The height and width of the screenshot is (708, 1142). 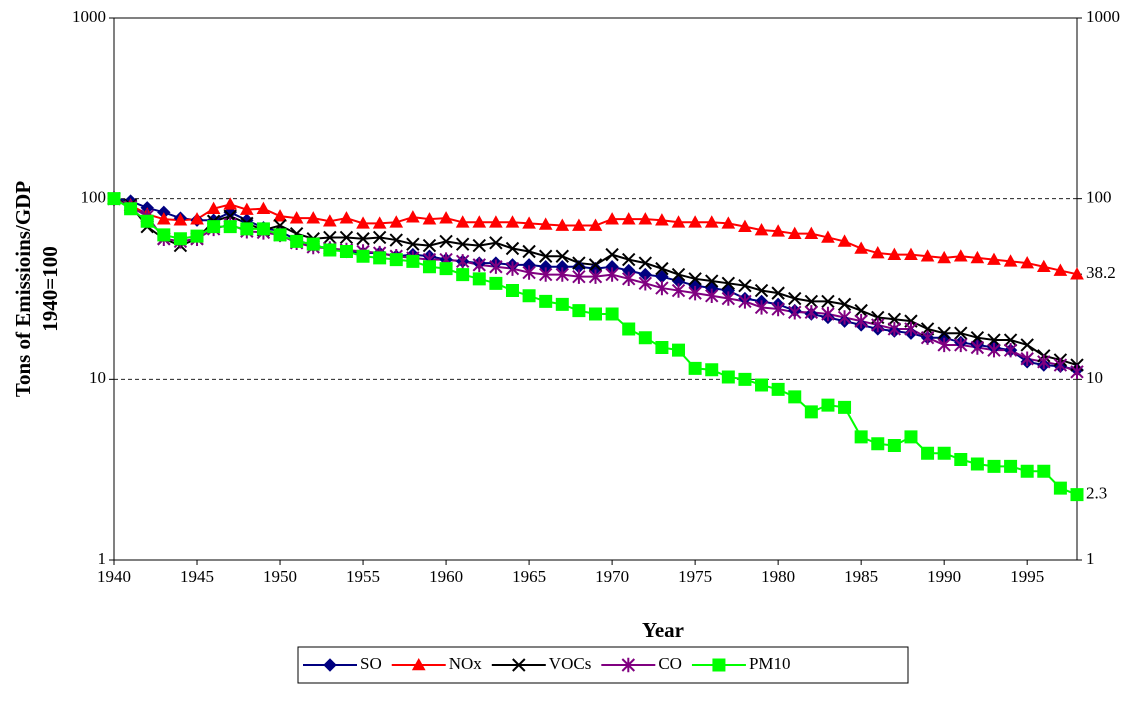 I want to click on y2-tick-label: 100, so click(x=1099, y=197).